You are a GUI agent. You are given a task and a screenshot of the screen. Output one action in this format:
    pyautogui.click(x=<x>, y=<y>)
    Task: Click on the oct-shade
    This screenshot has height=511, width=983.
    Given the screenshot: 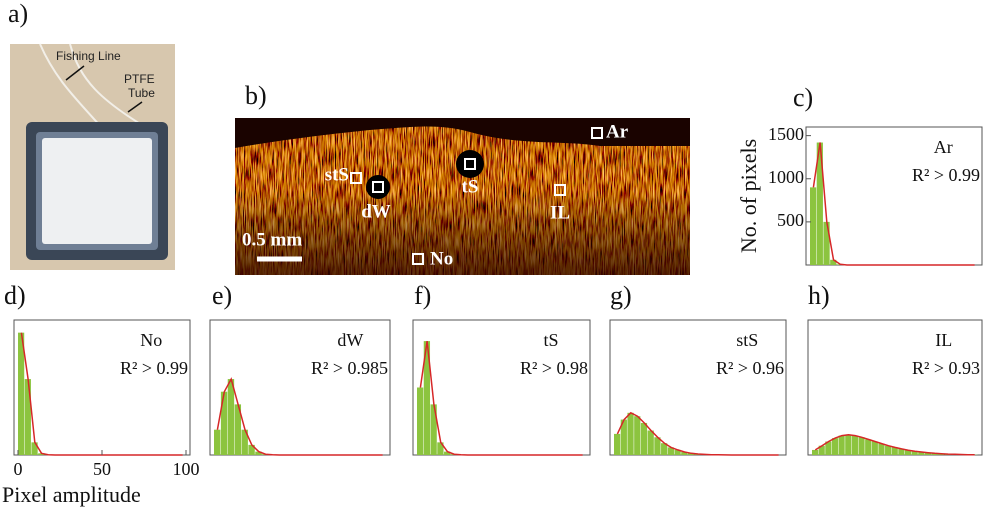 What is the action you would take?
    pyautogui.click(x=462, y=232)
    